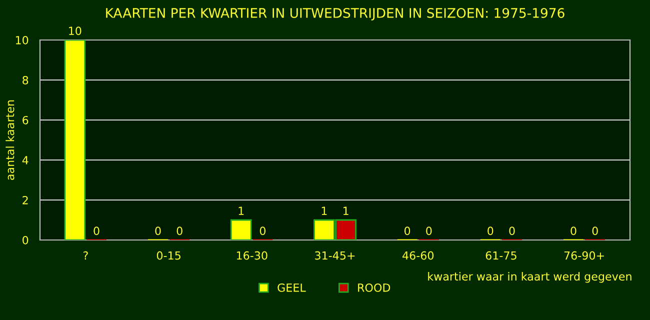 The image size is (650, 320). Describe the element at coordinates (75, 31) in the screenshot. I see `data-label: 10` at that location.